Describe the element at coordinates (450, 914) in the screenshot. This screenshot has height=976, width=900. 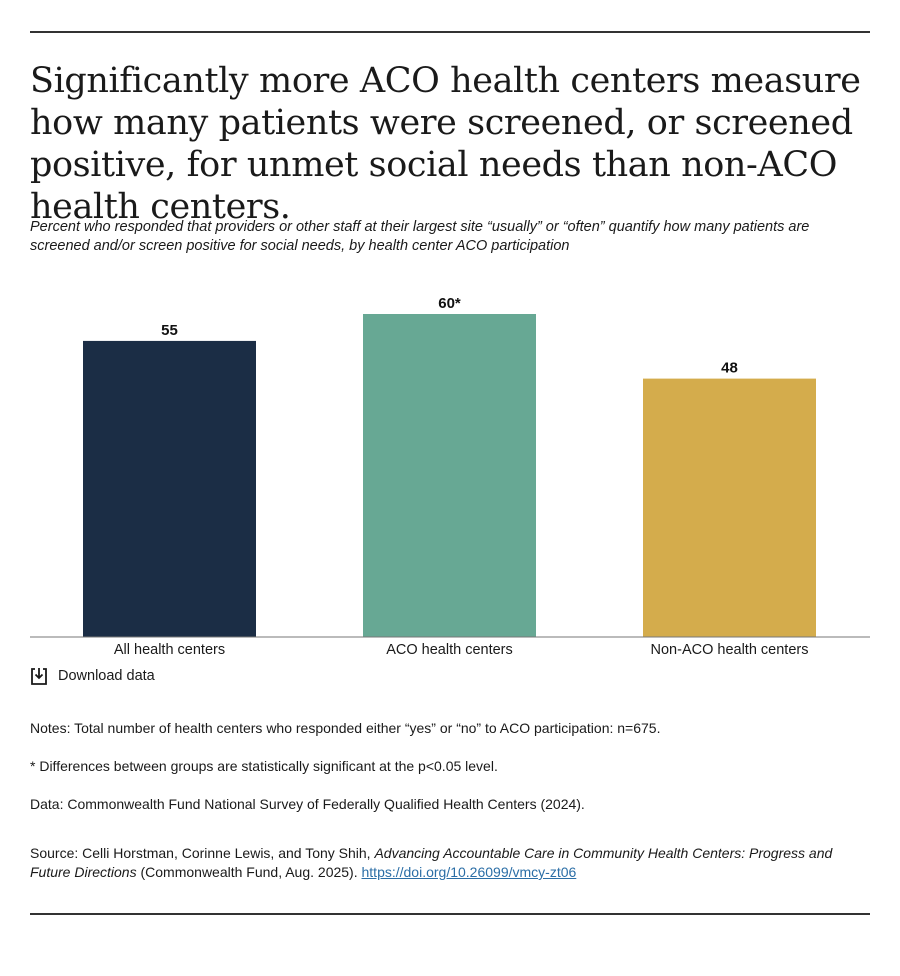
I see `bottom-rule` at that location.